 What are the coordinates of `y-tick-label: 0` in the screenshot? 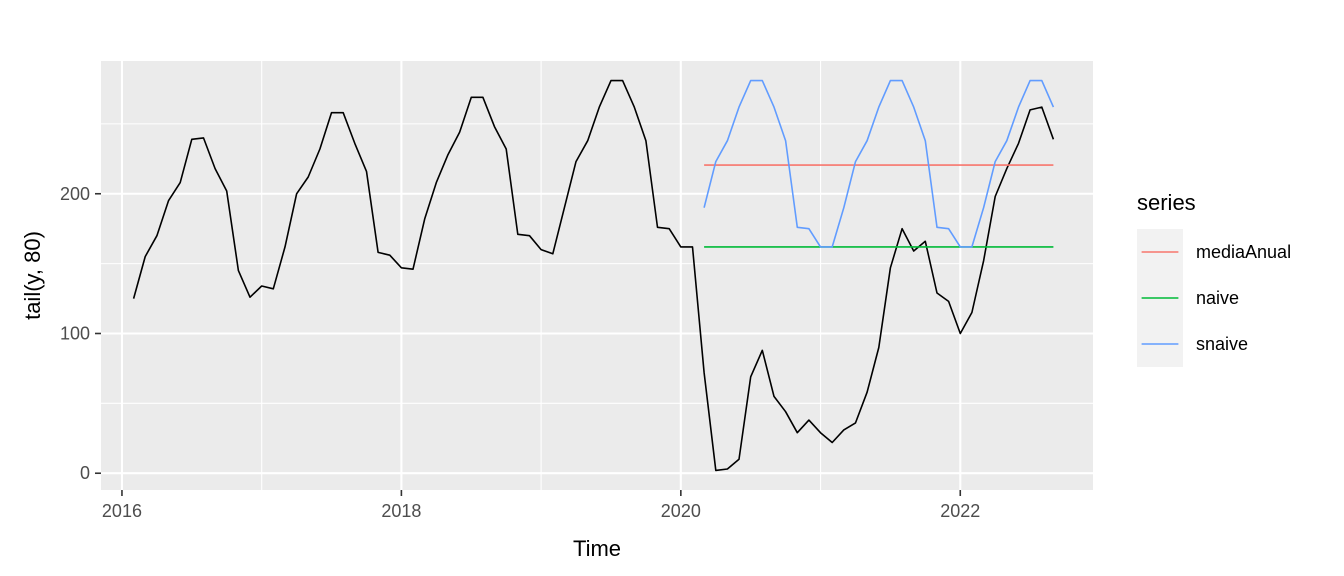 It's located at (85, 473).